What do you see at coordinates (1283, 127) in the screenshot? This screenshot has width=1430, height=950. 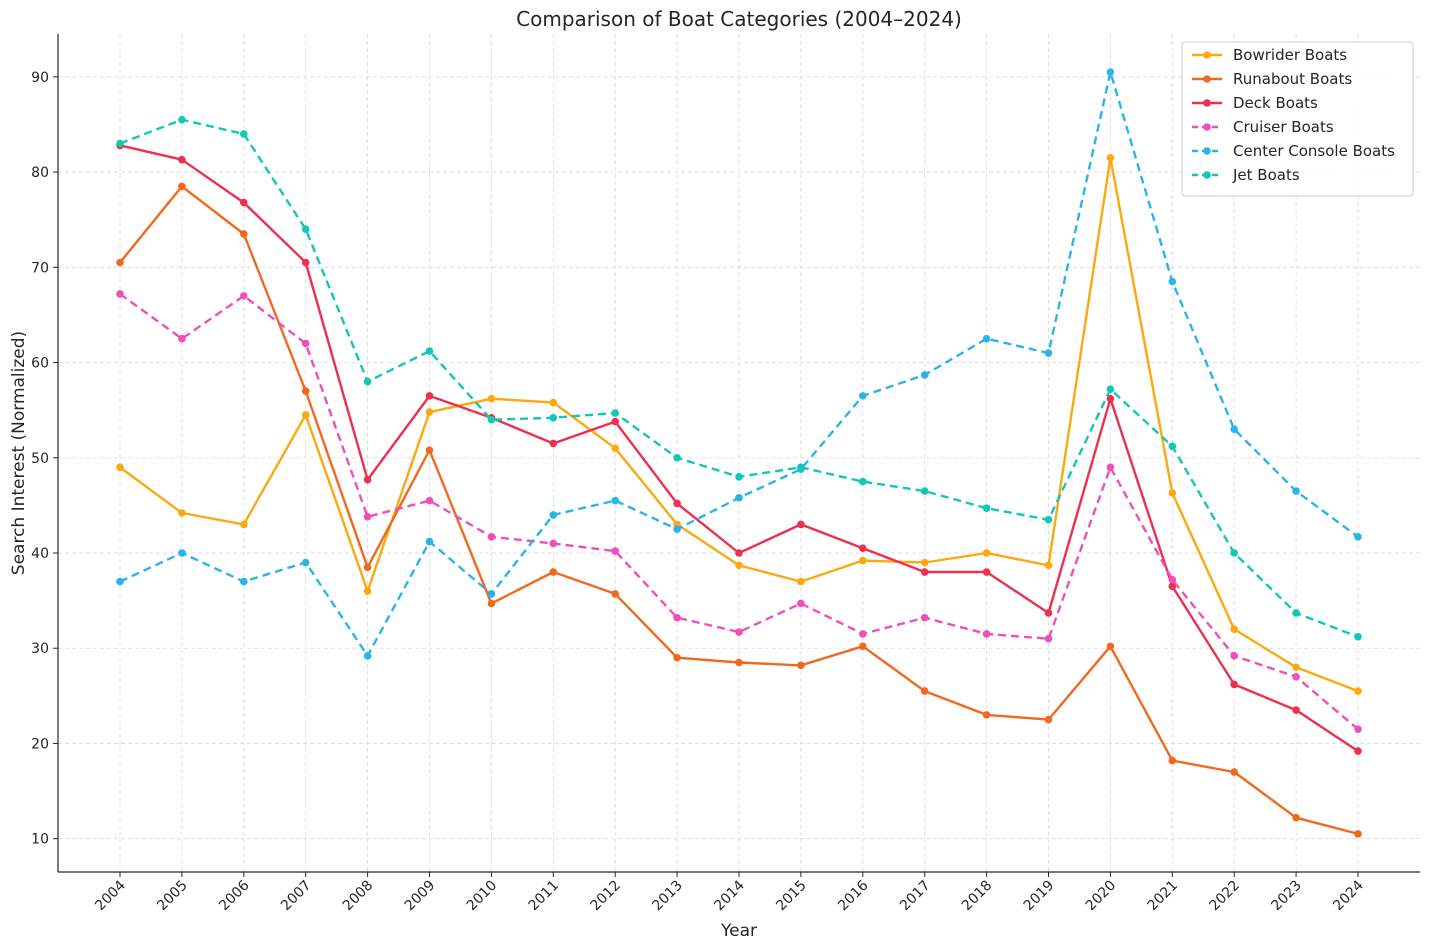 I see `legend-label: Cruiser Boats` at bounding box center [1283, 127].